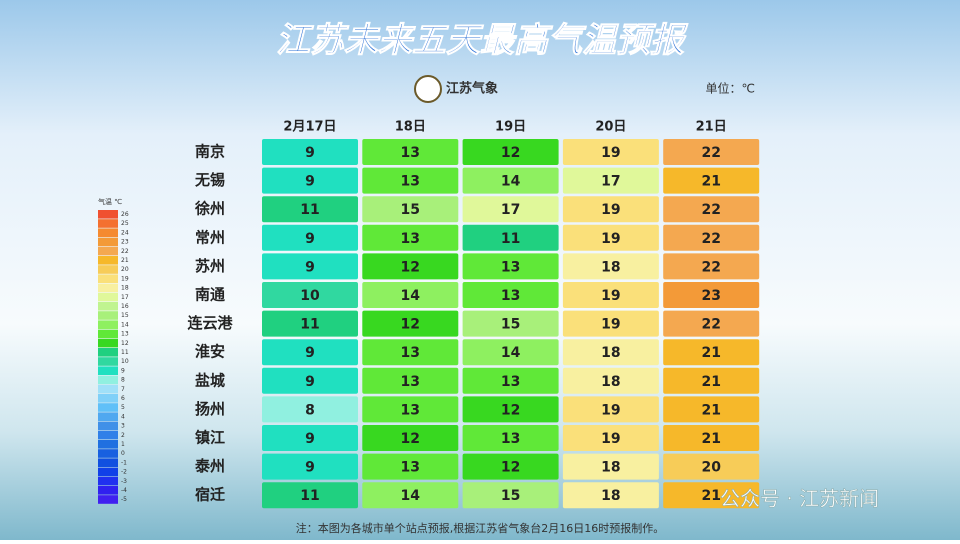 The height and width of the screenshot is (544, 960). What do you see at coordinates (123, 407) in the screenshot?
I see `legend-label: 5` at bounding box center [123, 407].